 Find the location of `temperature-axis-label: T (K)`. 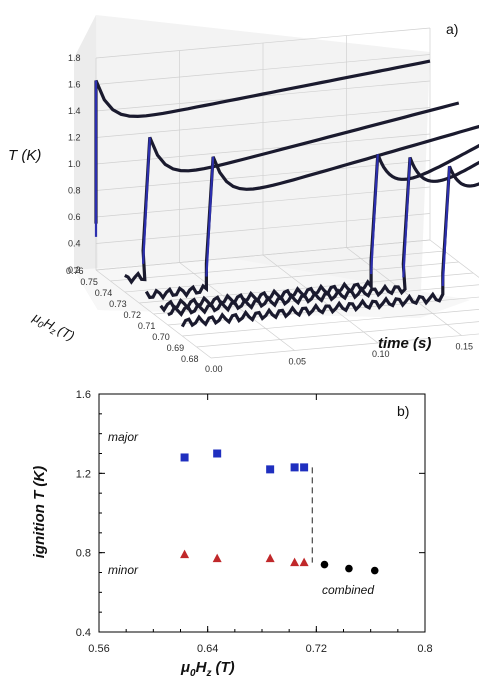

temperature-axis-label: T (K) is located at coordinates (24, 155).